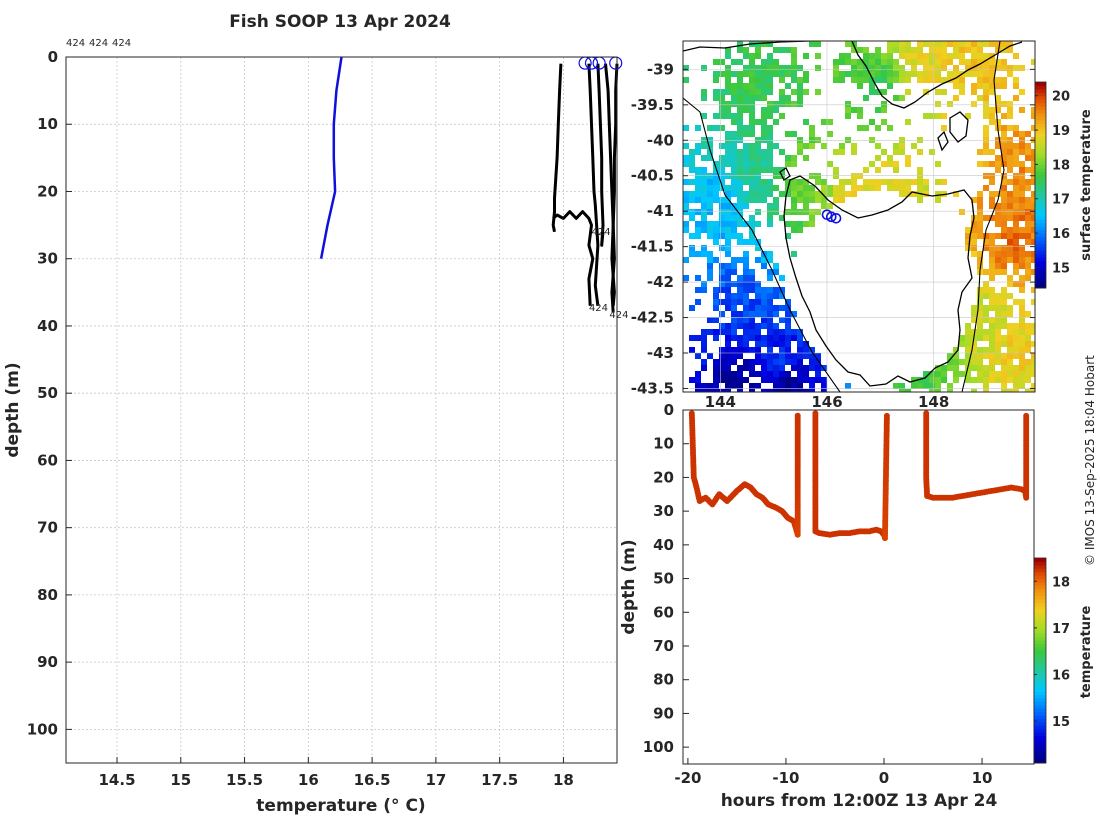 Image resolution: width=1100 pixels, height=824 pixels. What do you see at coordinates (663, 612) in the screenshot?
I see `depth-time-y-tick-label: 60` at bounding box center [663, 612].